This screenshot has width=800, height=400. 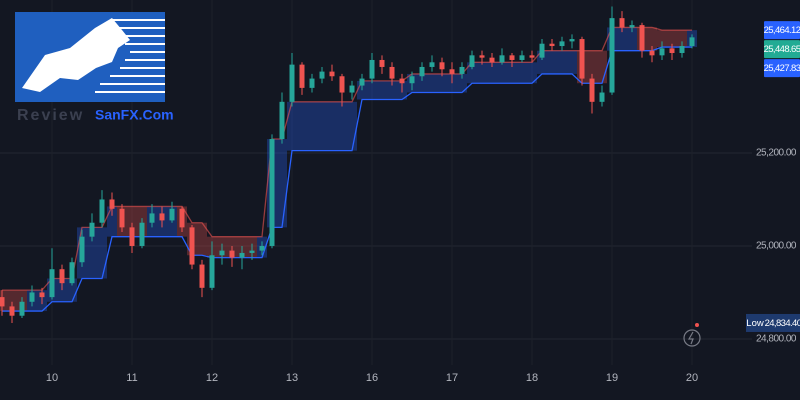 What do you see at coordinates (131, 378) in the screenshot?
I see `x-tick-label: 11` at bounding box center [131, 378].